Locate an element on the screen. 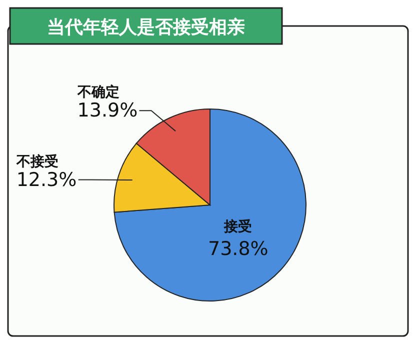 The image size is (418, 347). chart-title: 当代年轻人是否接受相亲 is located at coordinates (146, 27).